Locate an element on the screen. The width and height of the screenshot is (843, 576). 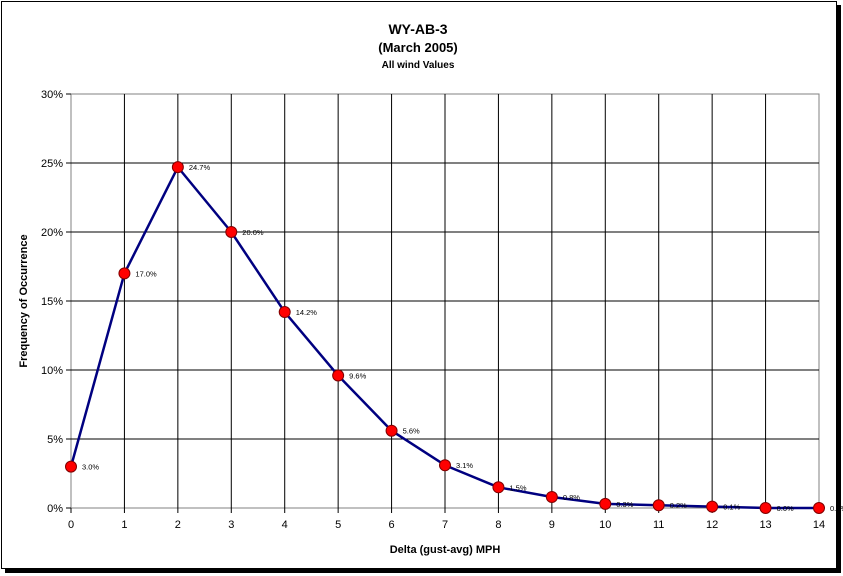
x-tick-label: 10 is located at coordinates (605, 525).